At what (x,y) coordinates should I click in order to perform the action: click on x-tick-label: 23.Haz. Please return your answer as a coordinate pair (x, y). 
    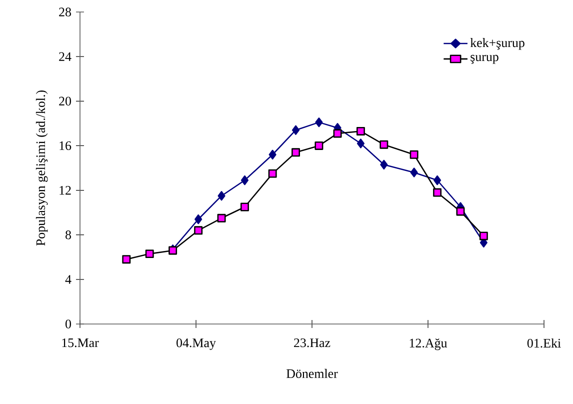
    Looking at the image, I should click on (312, 343).